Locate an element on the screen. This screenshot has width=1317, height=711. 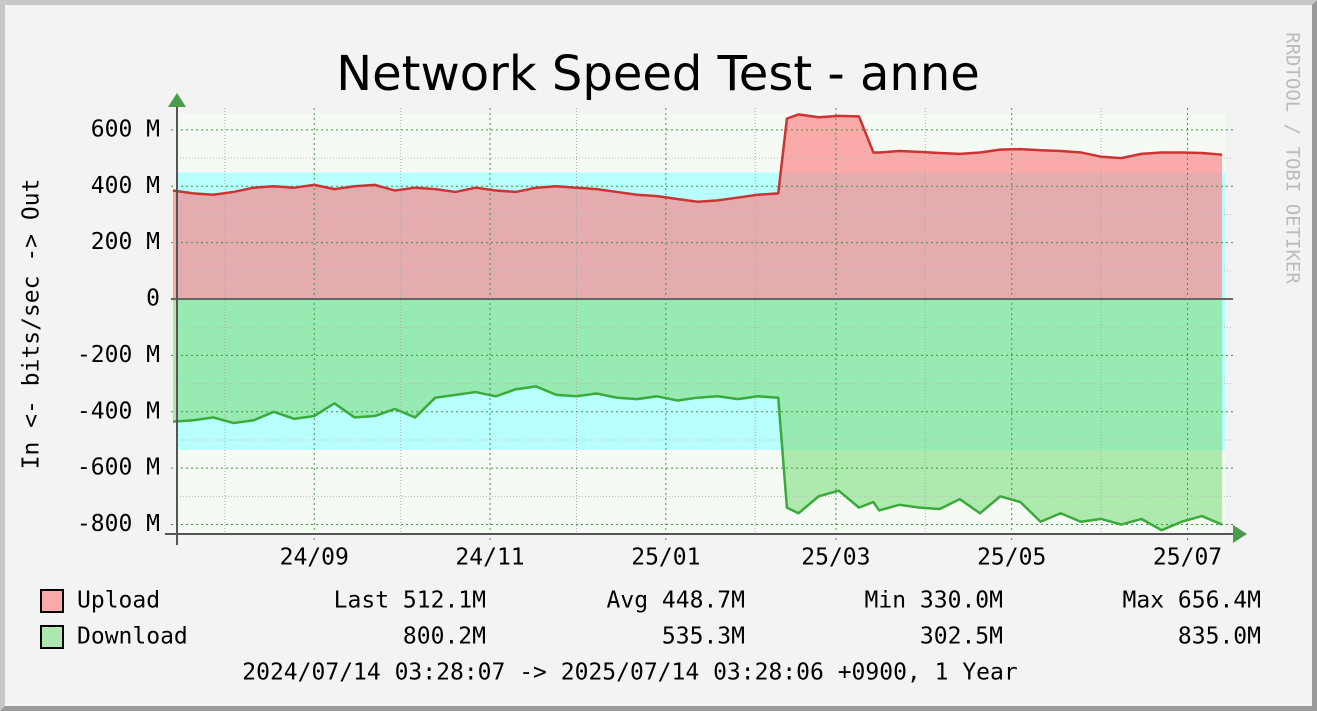
legend-label: Upload is located at coordinates (118, 601).